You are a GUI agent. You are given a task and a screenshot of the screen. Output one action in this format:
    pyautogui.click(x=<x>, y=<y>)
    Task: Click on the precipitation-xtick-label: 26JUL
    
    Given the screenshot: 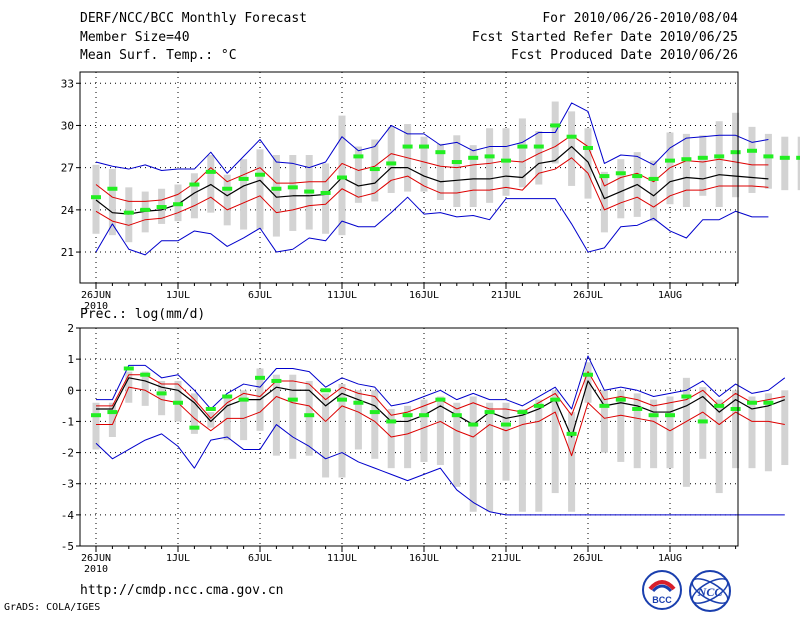 What is the action you would take?
    pyautogui.click(x=588, y=558)
    